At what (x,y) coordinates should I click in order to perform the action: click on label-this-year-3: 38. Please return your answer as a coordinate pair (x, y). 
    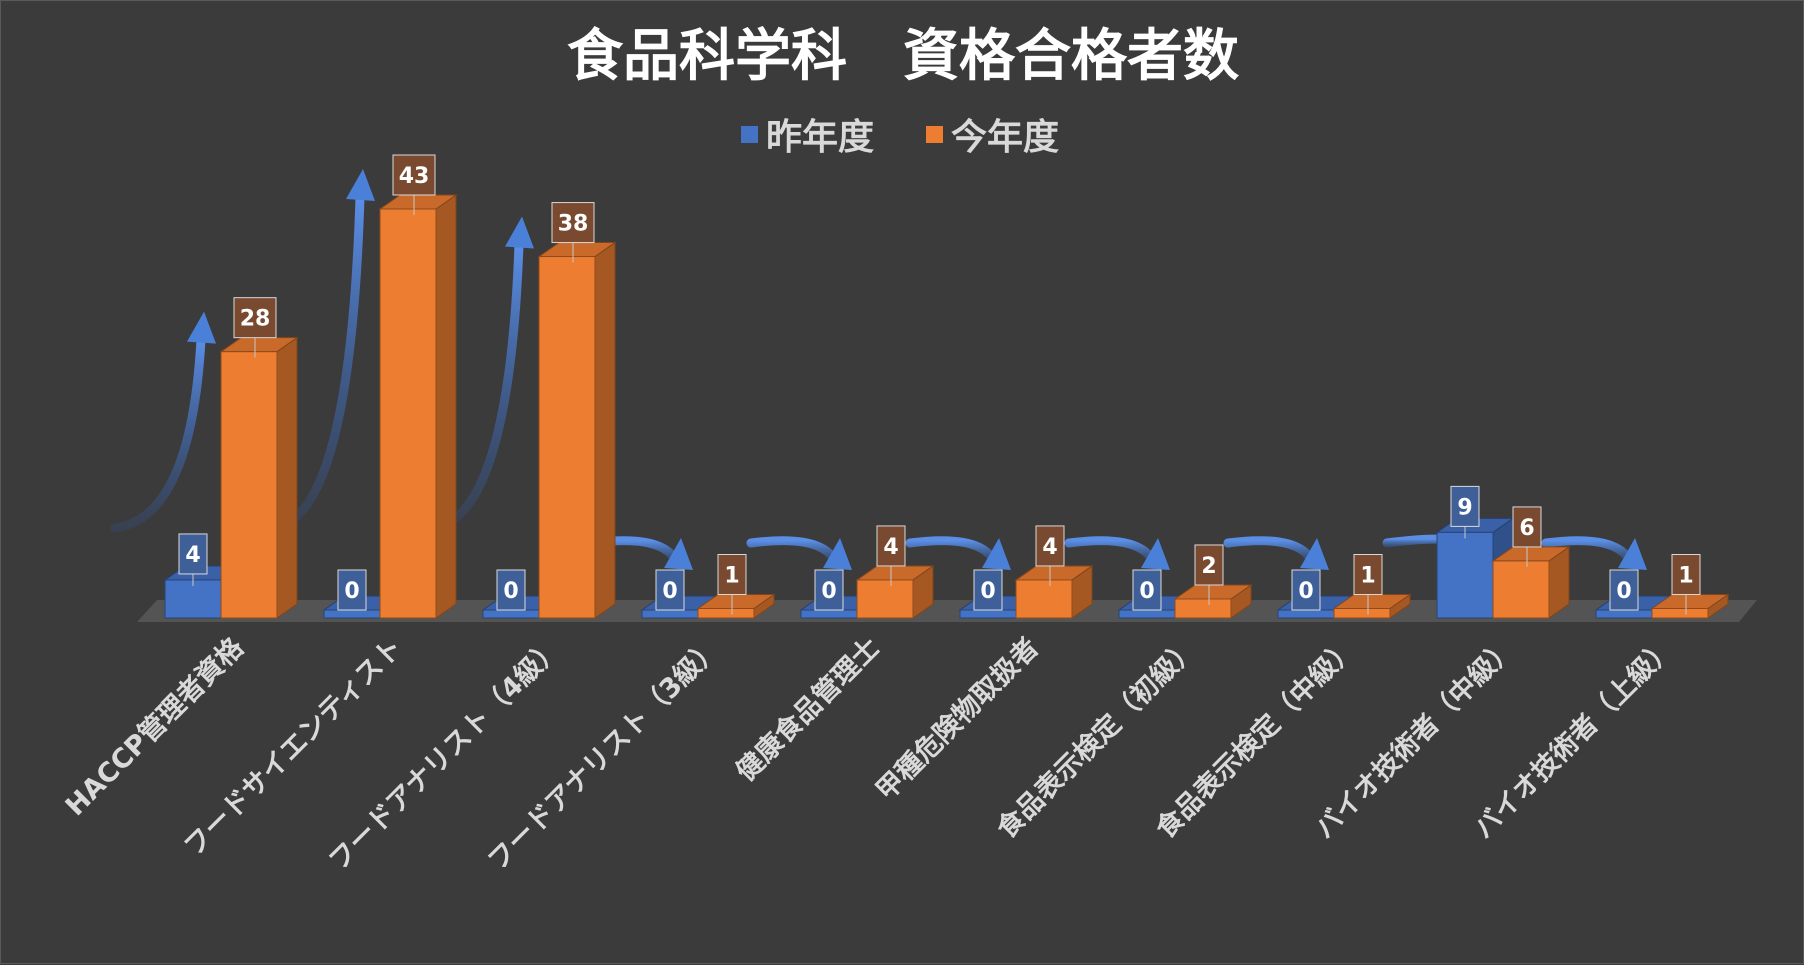
    Looking at the image, I should click on (573, 232).